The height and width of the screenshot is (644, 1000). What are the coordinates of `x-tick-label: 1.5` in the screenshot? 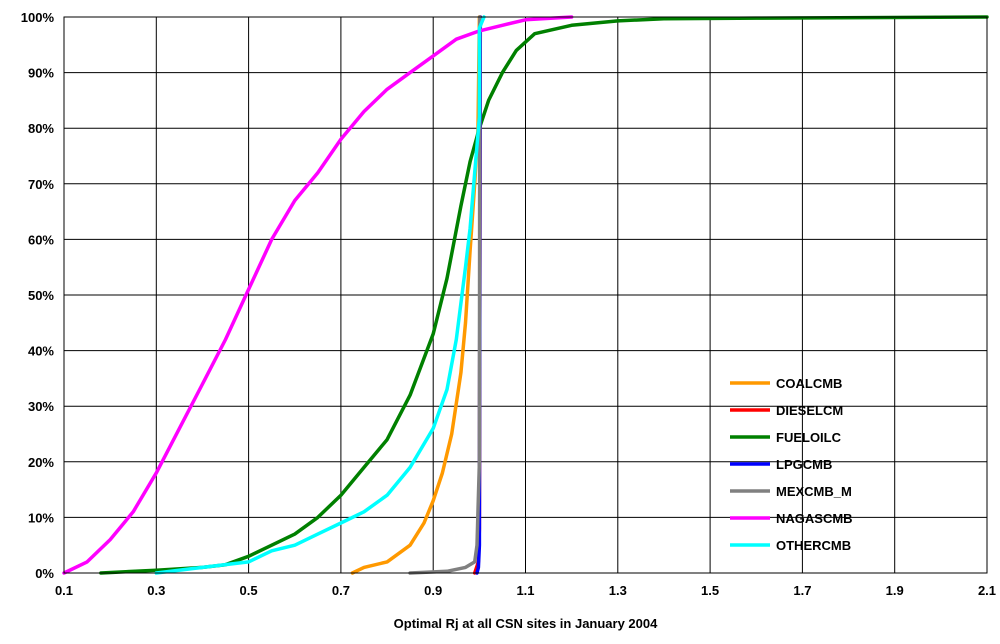 It's located at (710, 590).